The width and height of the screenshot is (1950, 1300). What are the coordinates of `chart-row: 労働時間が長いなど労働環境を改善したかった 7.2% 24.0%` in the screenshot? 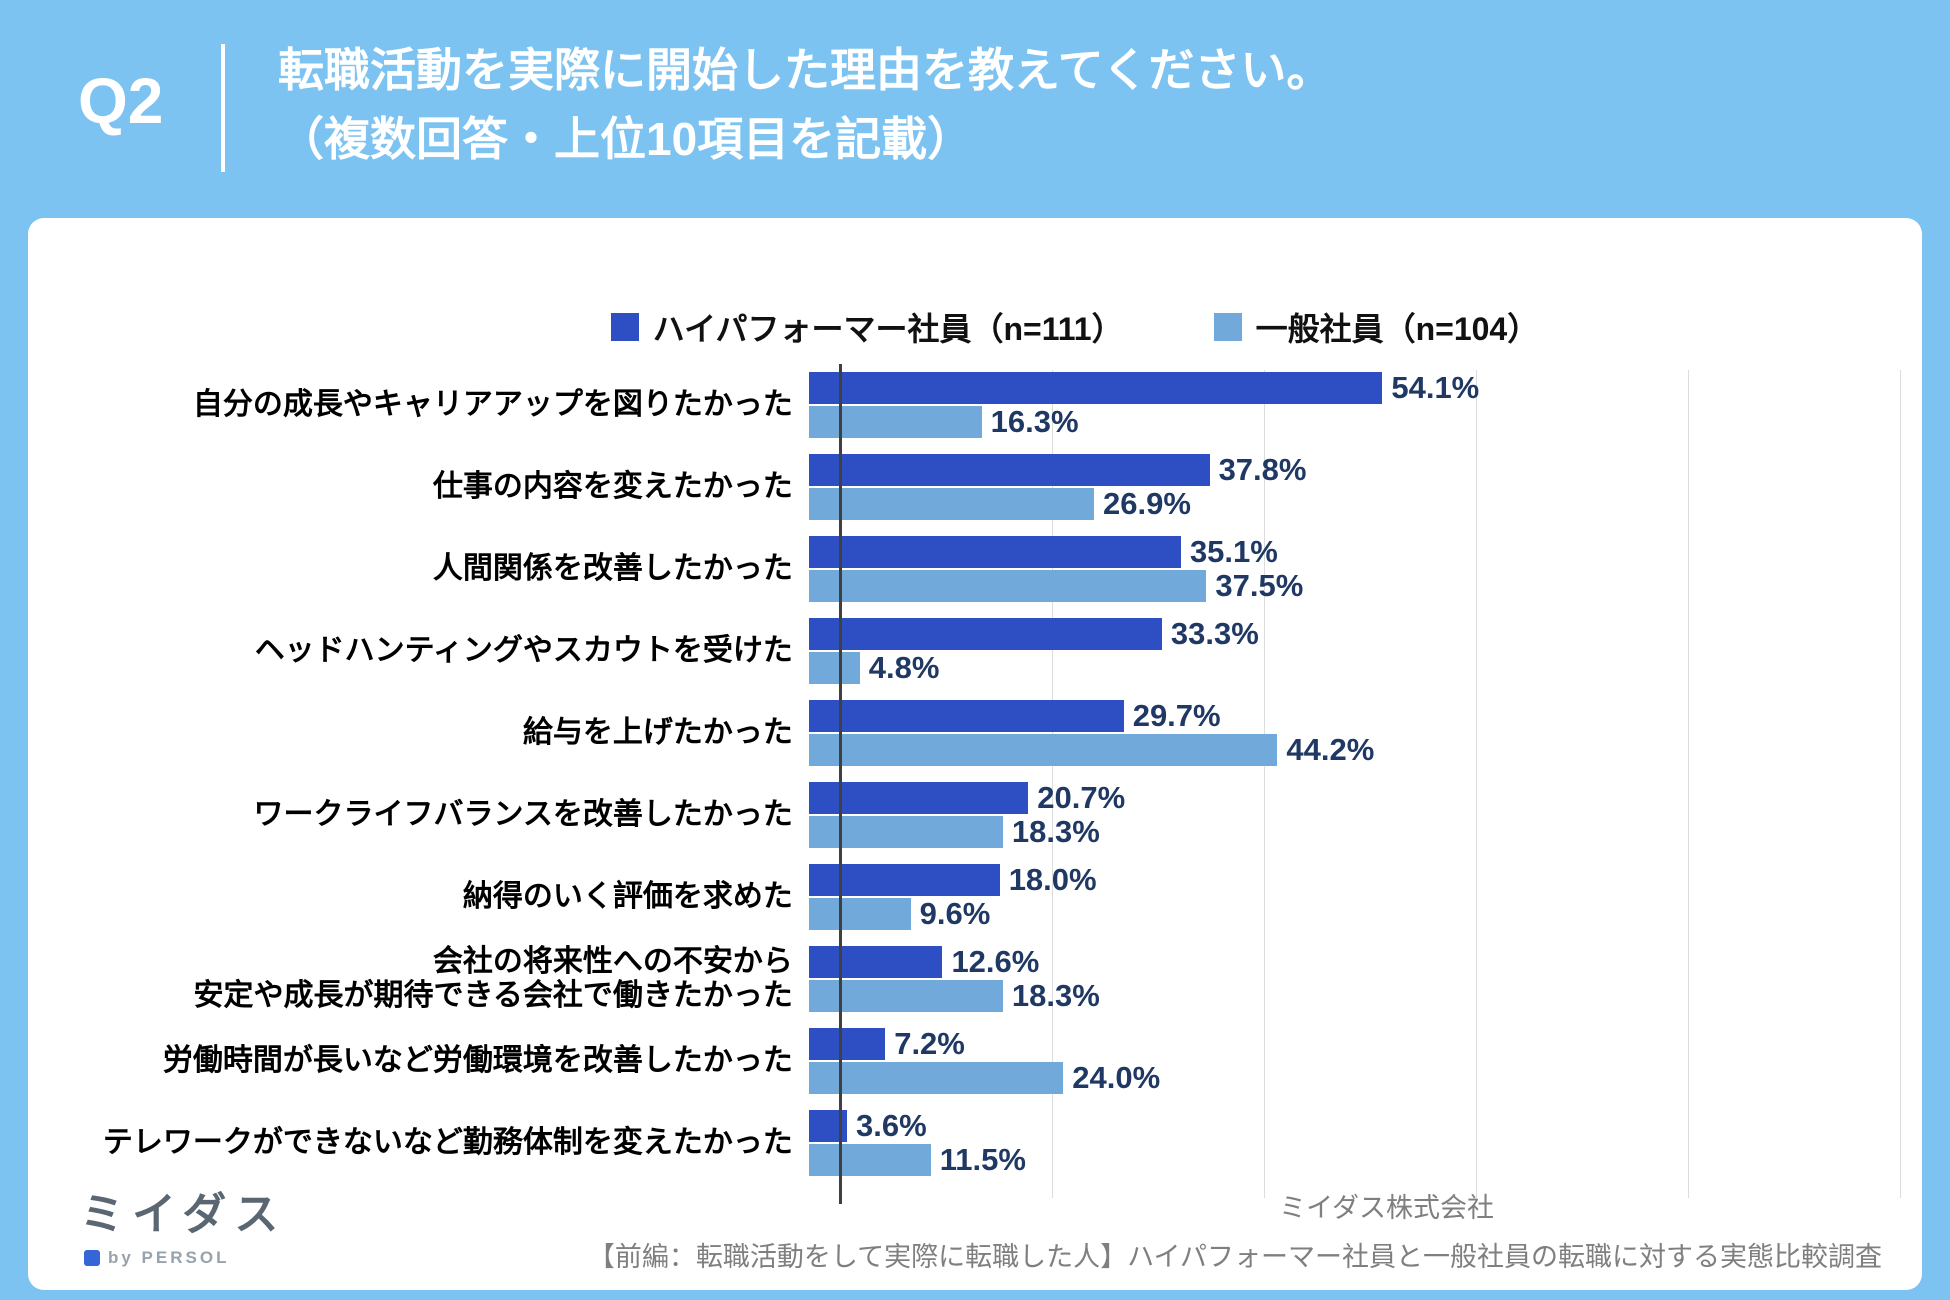 It's located at (975, 1061).